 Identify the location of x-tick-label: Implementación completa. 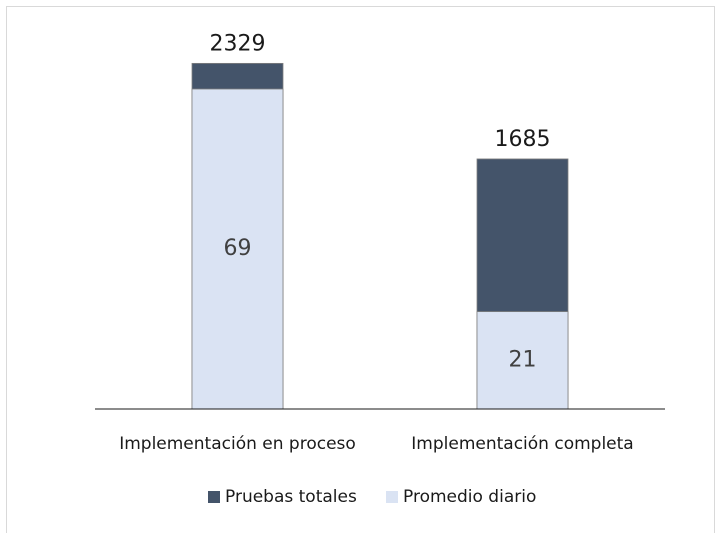
(522, 444).